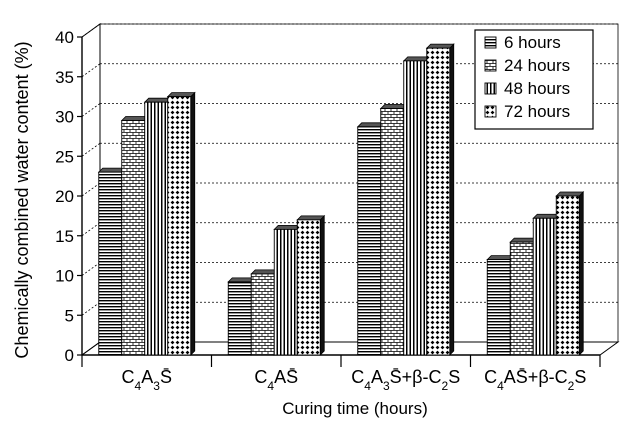  I want to click on y-tick-label: 5, so click(69, 315).